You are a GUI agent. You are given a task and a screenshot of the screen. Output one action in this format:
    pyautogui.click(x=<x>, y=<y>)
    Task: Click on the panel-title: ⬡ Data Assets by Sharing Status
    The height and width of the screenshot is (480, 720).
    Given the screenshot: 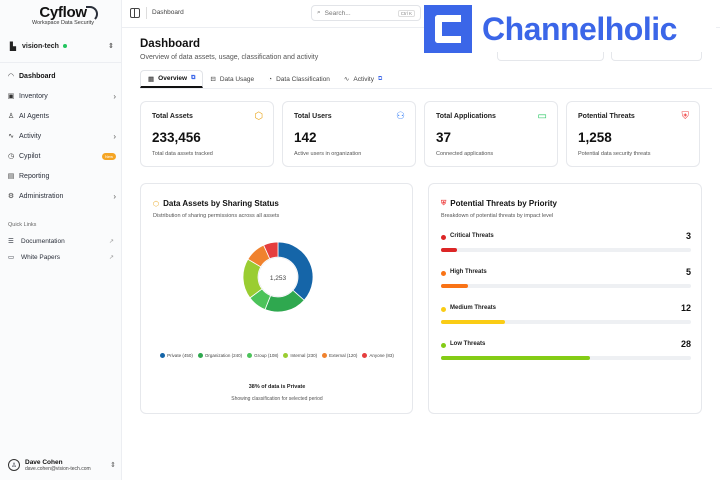 What is the action you would take?
    pyautogui.click(x=216, y=203)
    